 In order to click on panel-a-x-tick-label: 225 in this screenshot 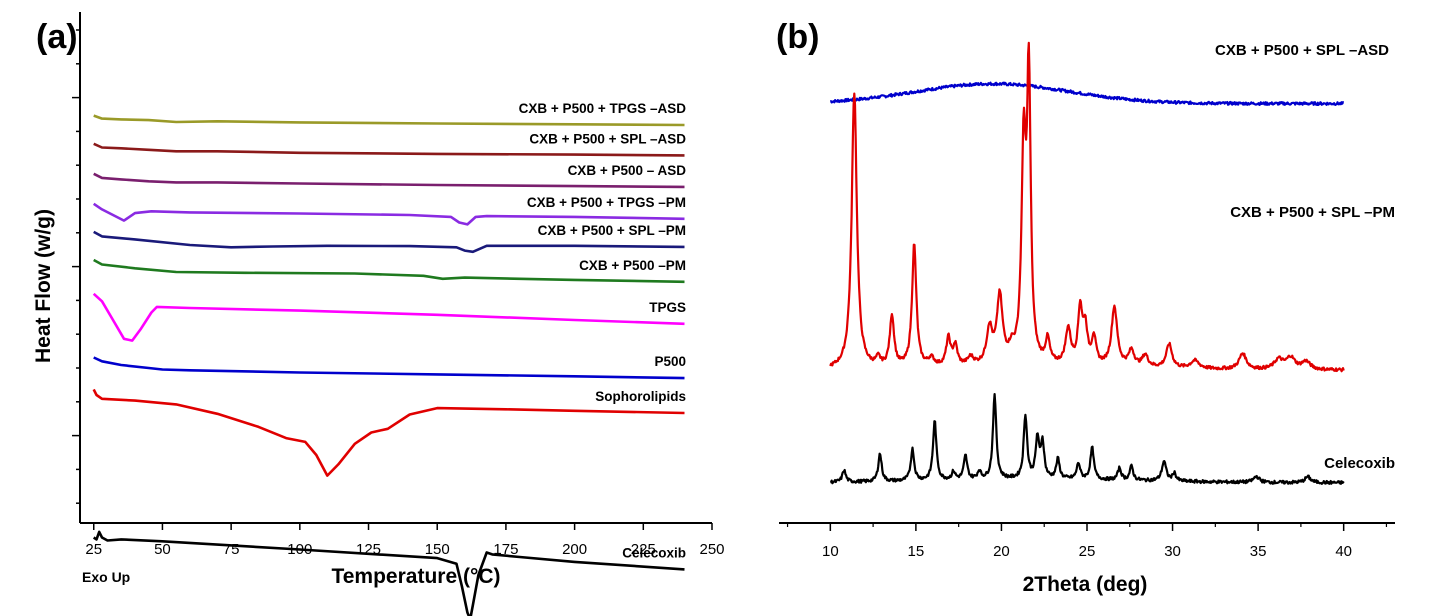, I will do `click(643, 549)`.